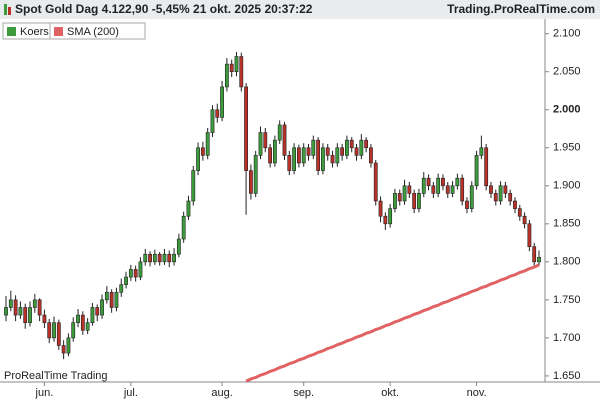 Image resolution: width=600 pixels, height=400 pixels. Describe the element at coordinates (567, 72) in the screenshot. I see `y-tick-label: 2.050` at that location.